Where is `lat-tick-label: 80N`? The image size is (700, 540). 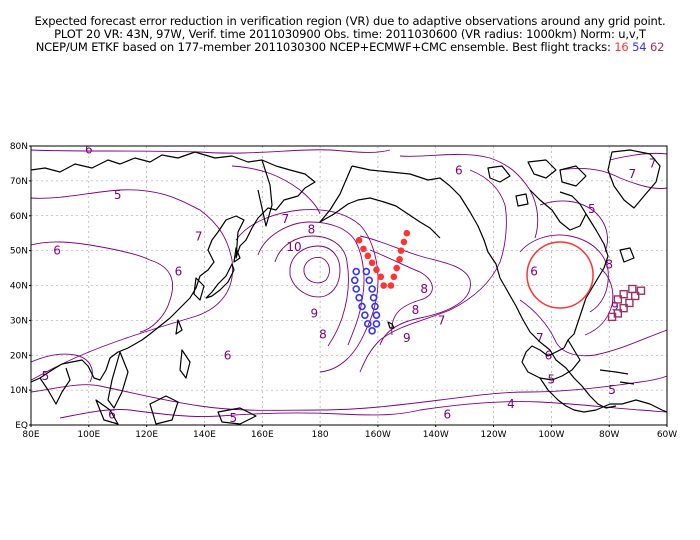 lat-tick-label: 80N is located at coordinates (19, 147).